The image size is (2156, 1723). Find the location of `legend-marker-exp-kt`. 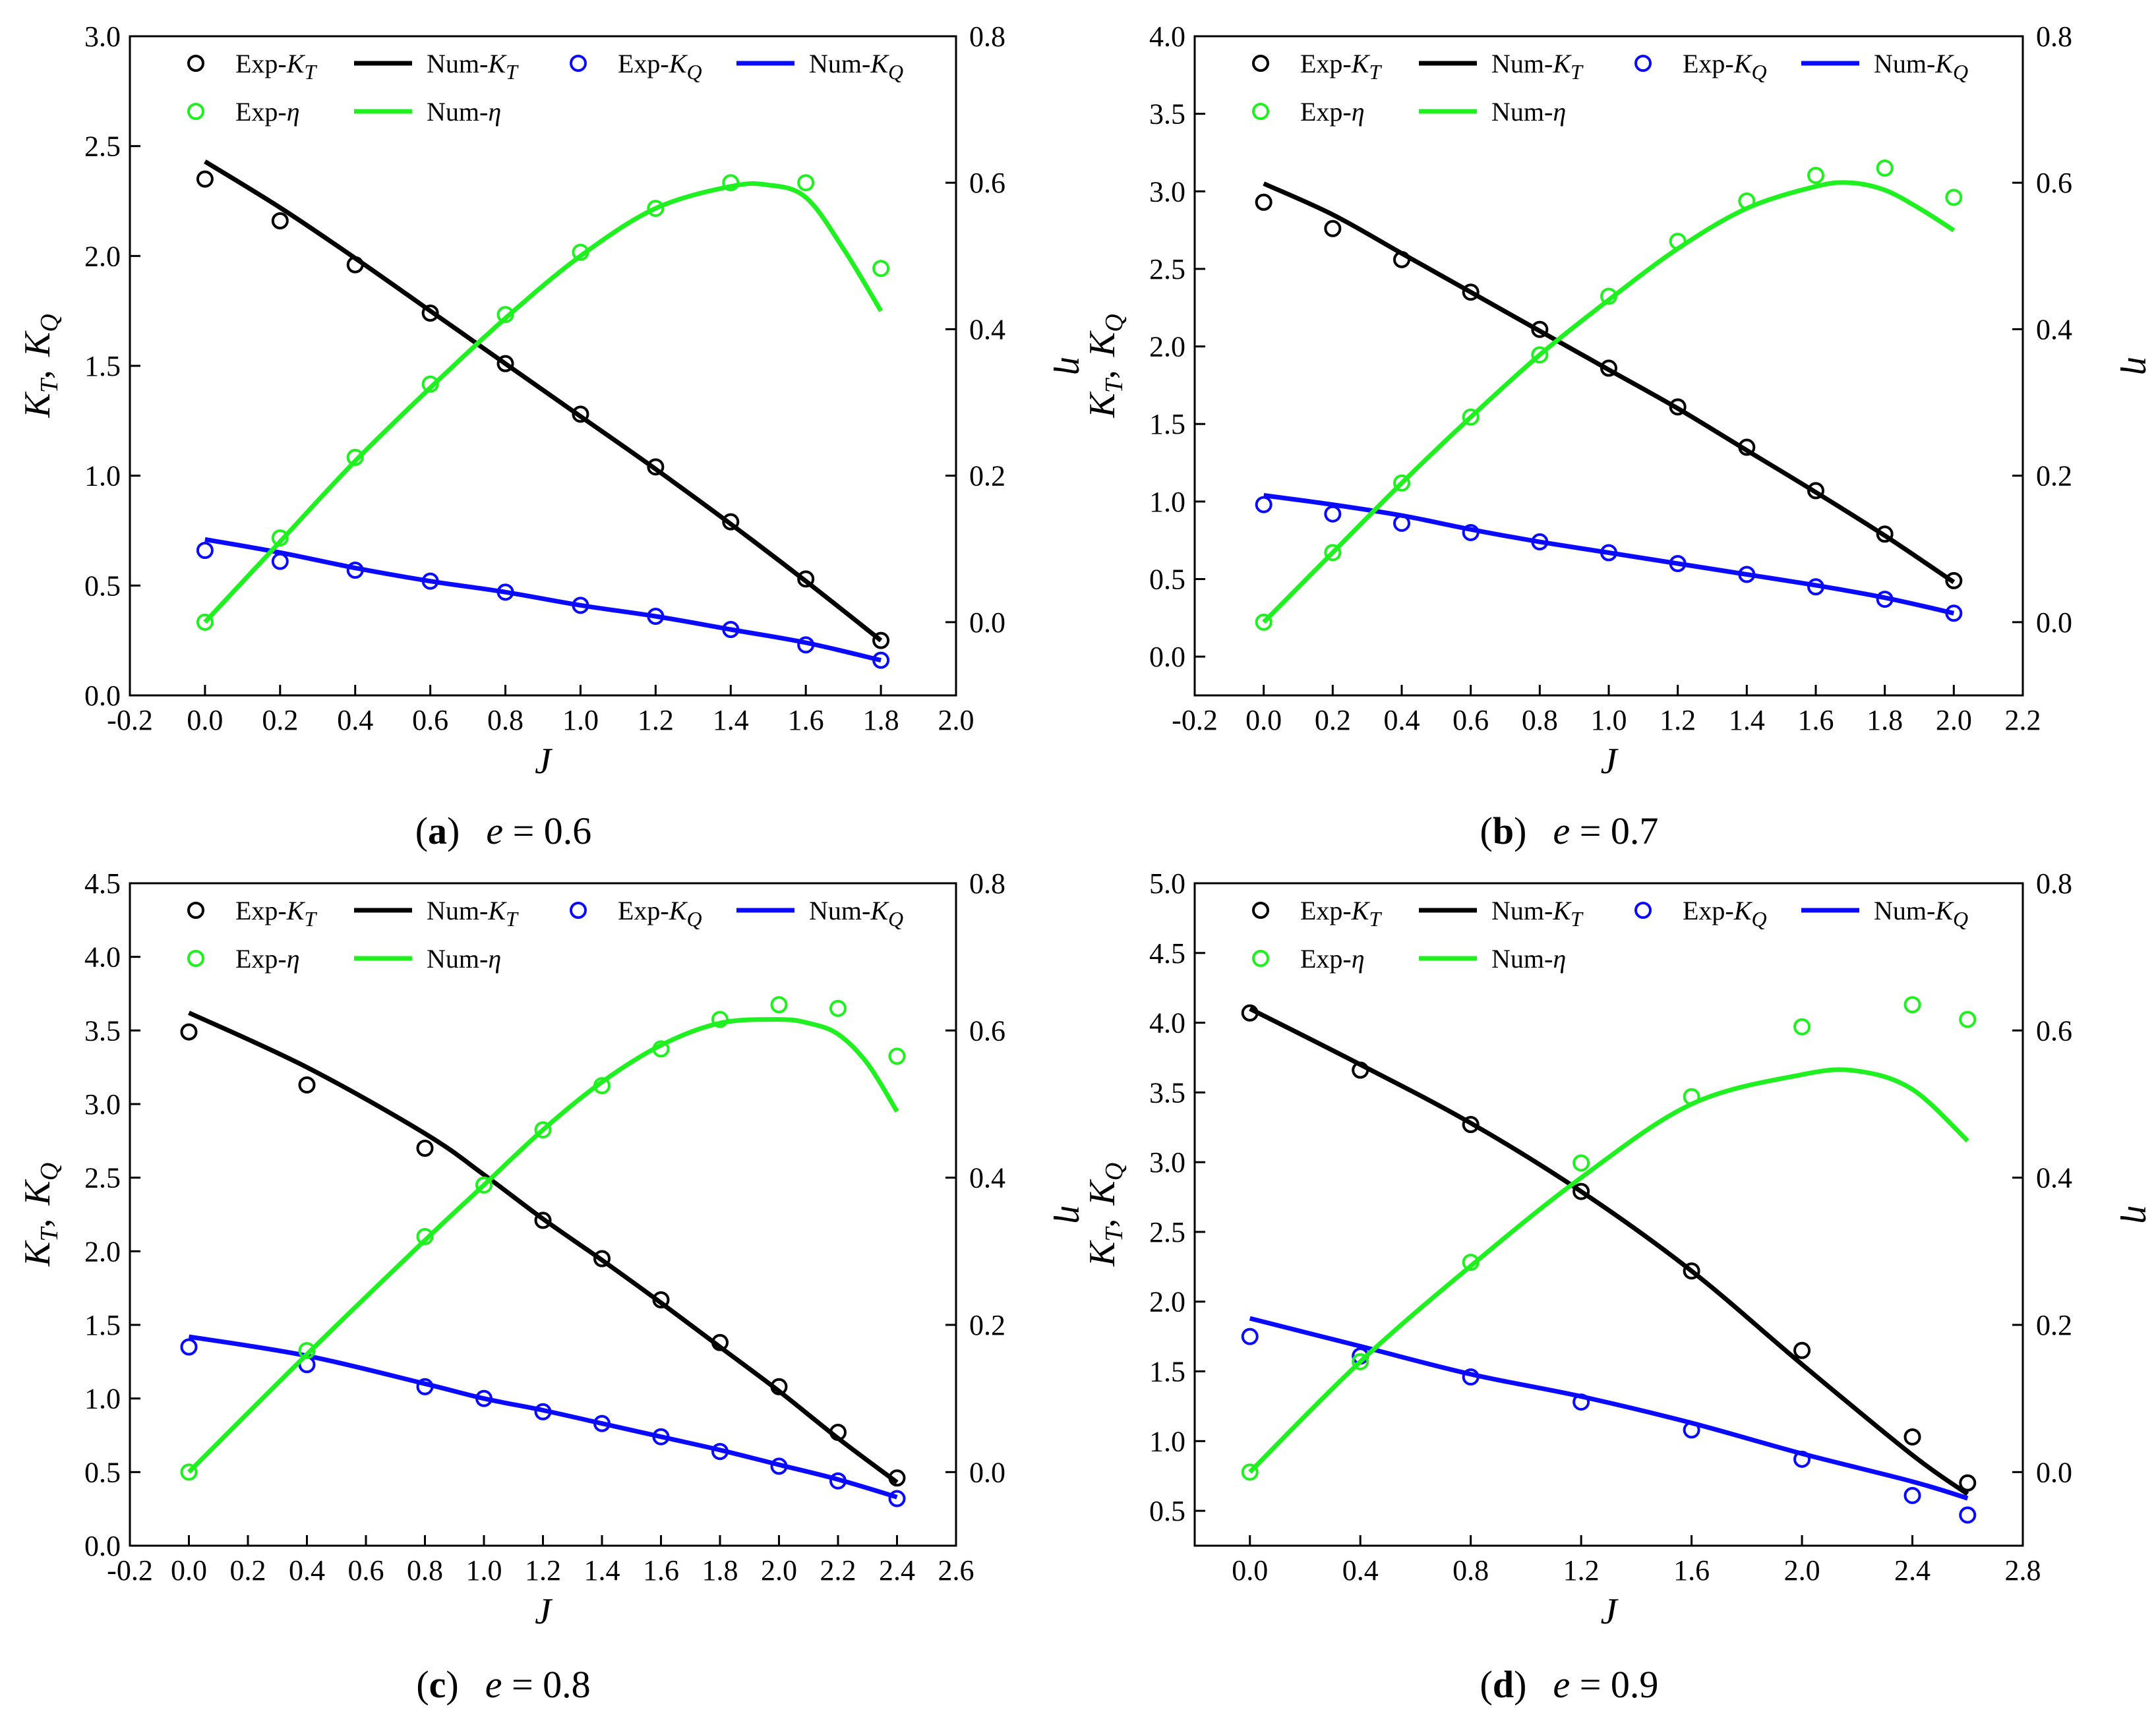

legend-marker-exp-kt is located at coordinates (1260, 63).